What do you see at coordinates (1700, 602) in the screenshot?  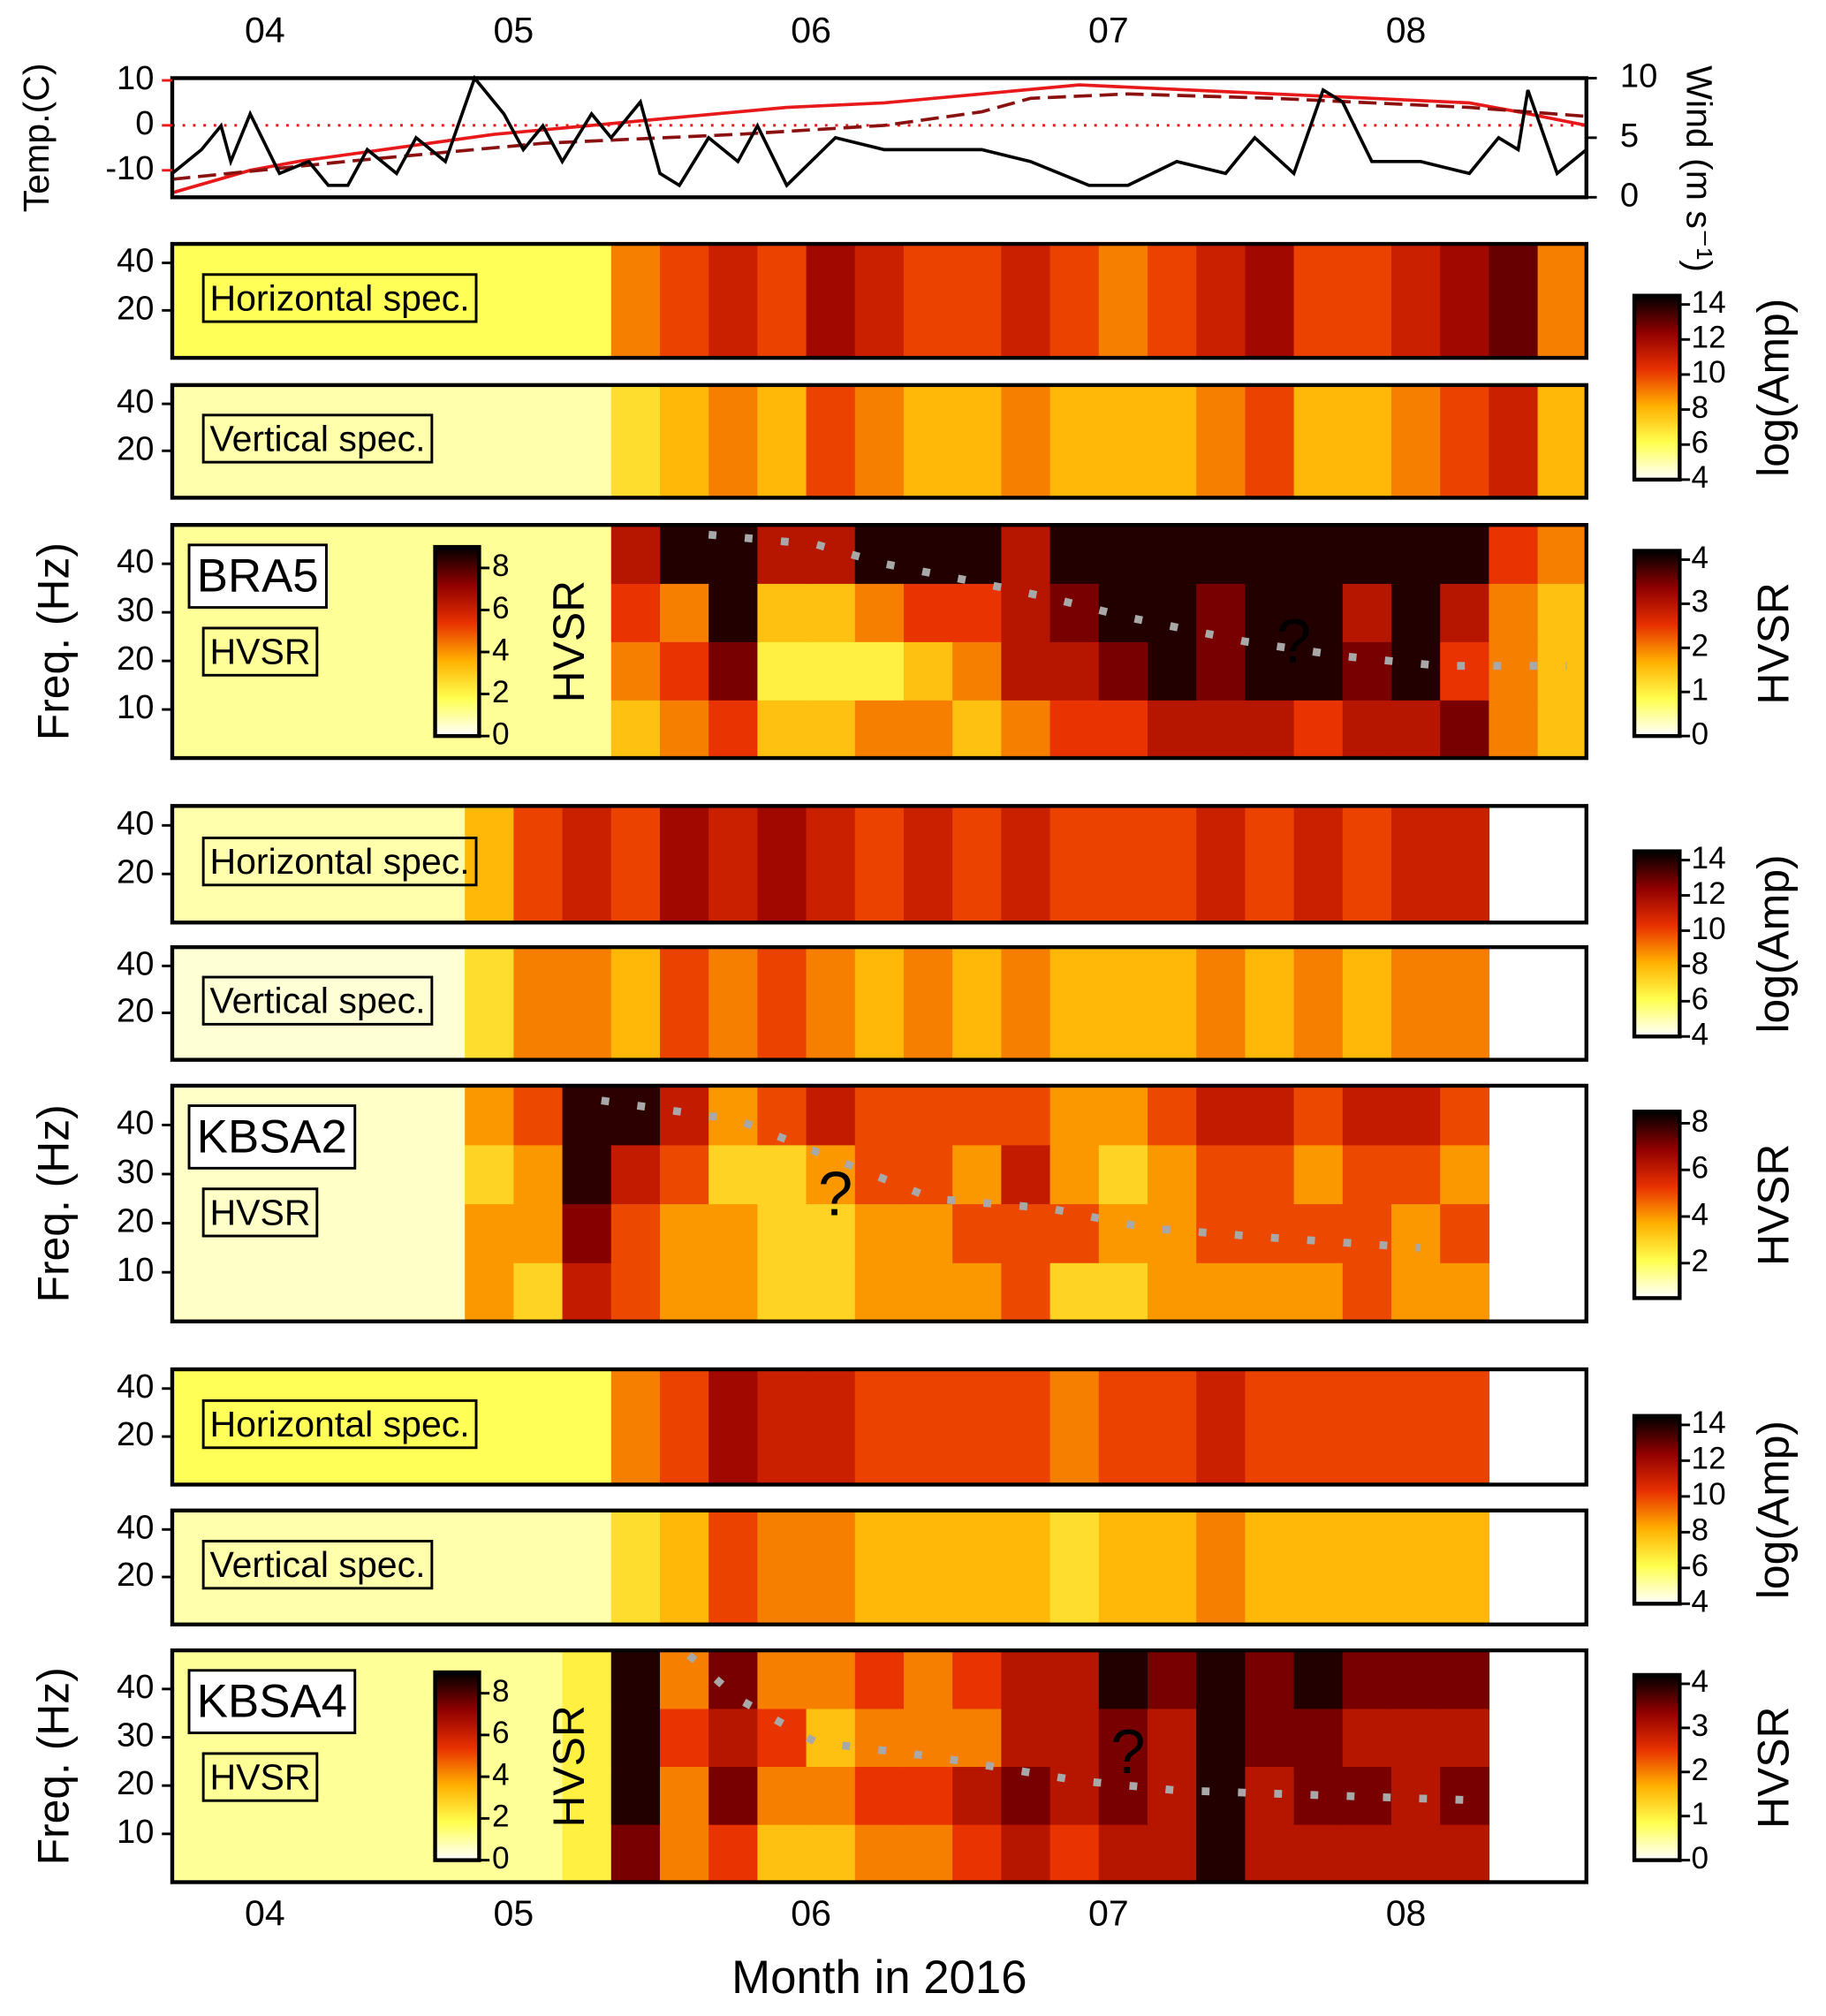 I see `colorbar-tick-label: 3` at bounding box center [1700, 602].